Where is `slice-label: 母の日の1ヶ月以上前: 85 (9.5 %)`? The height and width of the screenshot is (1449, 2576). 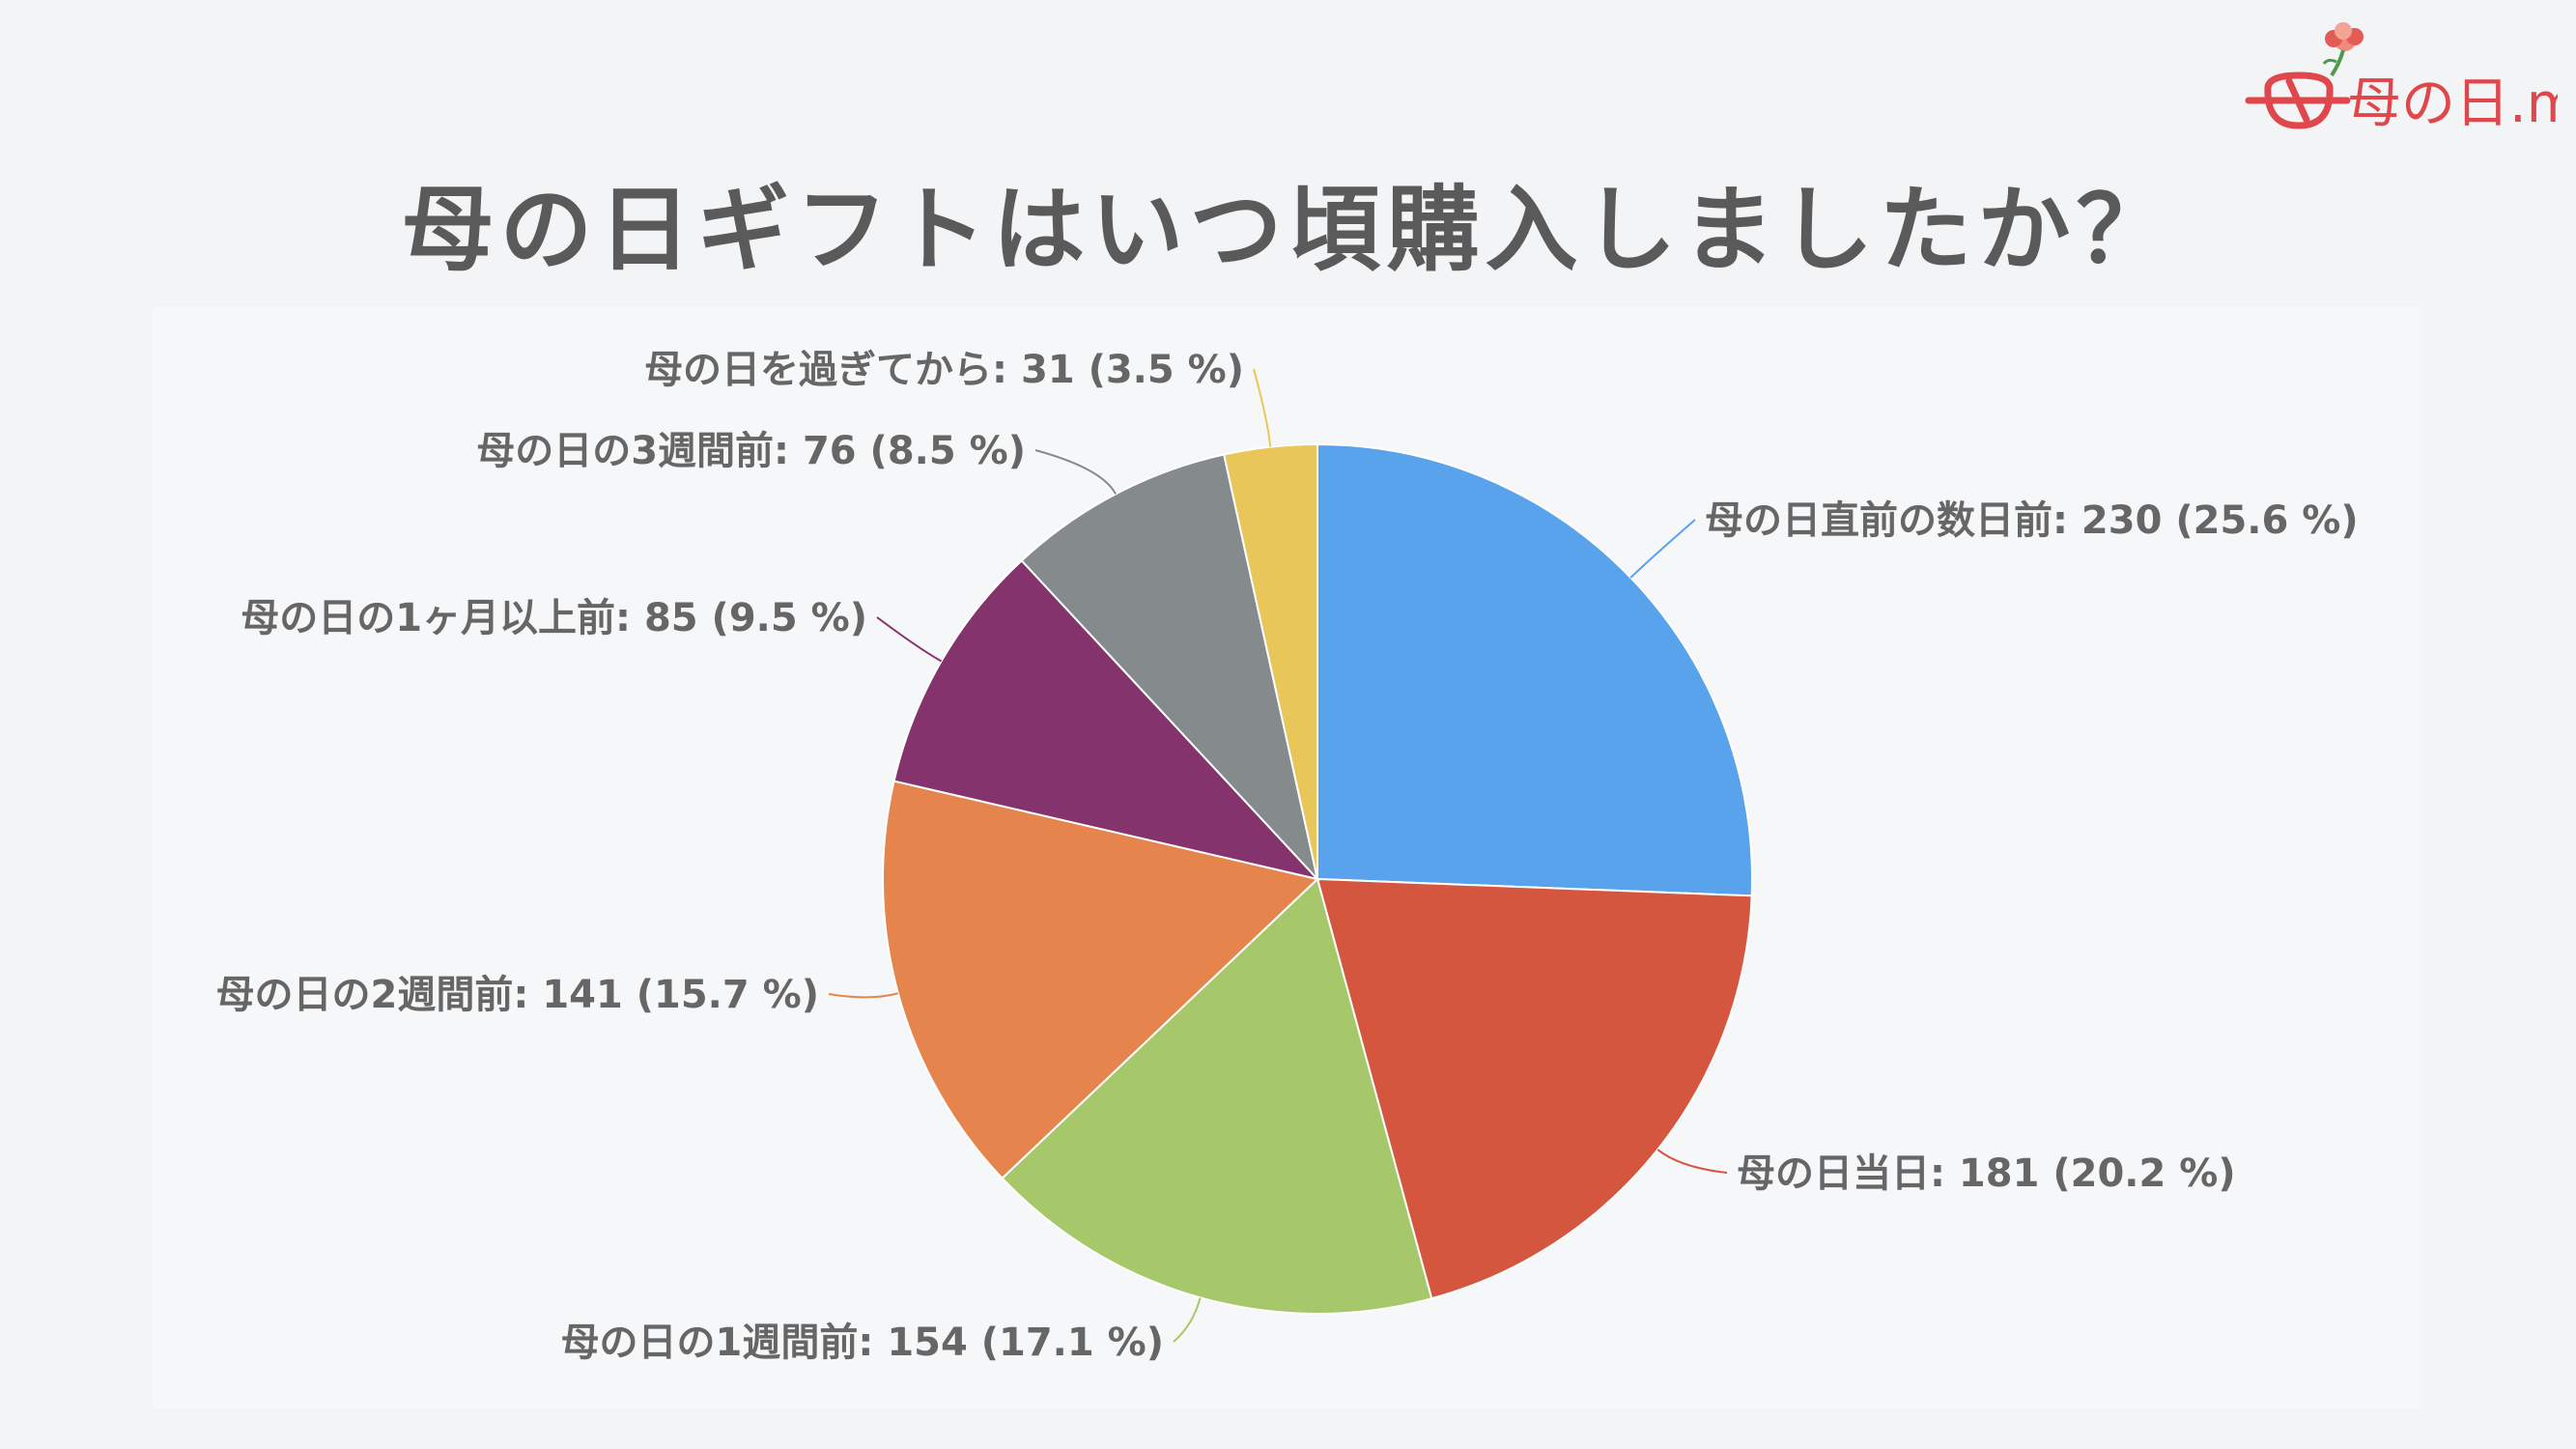 slice-label: 母の日の1ヶ月以上前: 85 (9.5 %) is located at coordinates (554, 618).